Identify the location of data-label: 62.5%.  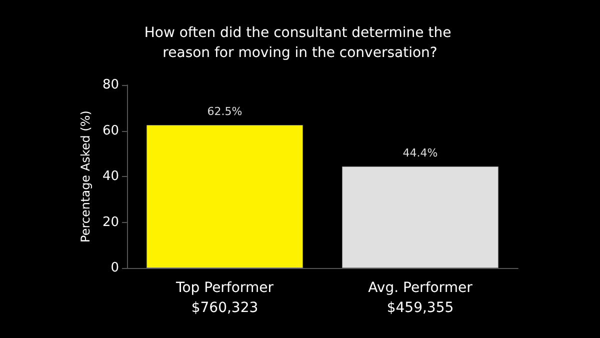
(224, 111).